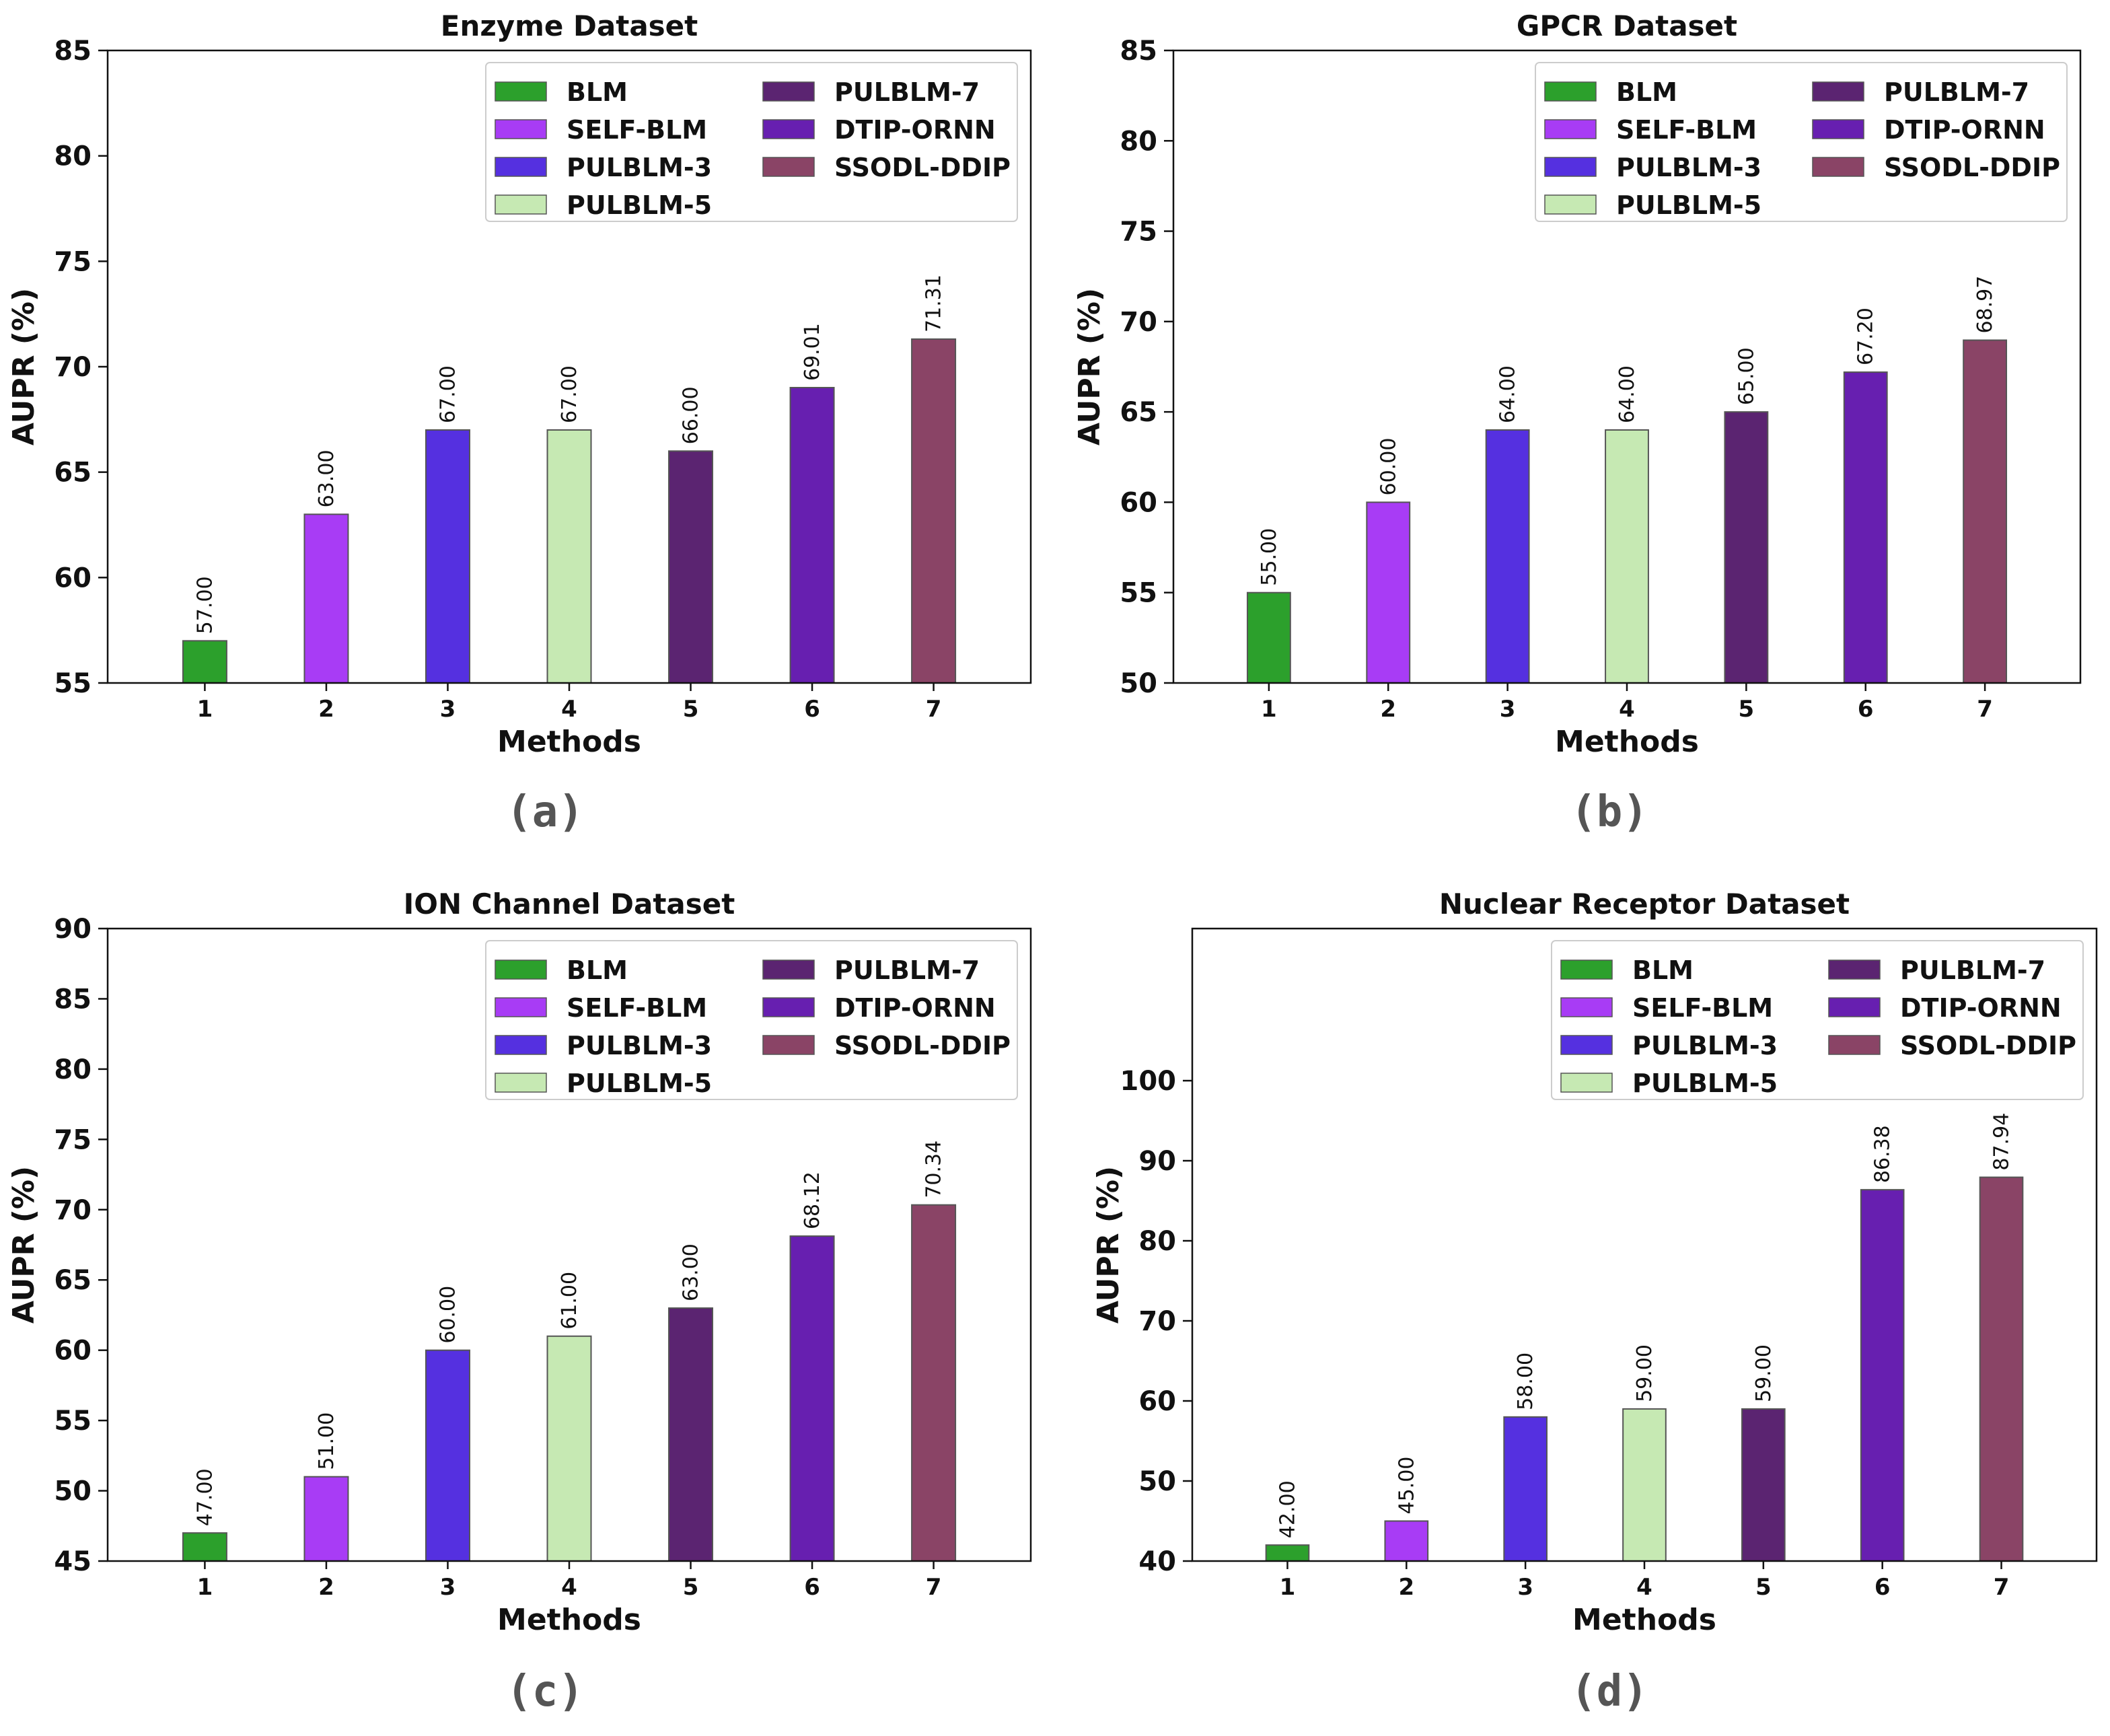  Describe the element at coordinates (1508, 394) in the screenshot. I see `bar-value-label: 64.00` at that location.